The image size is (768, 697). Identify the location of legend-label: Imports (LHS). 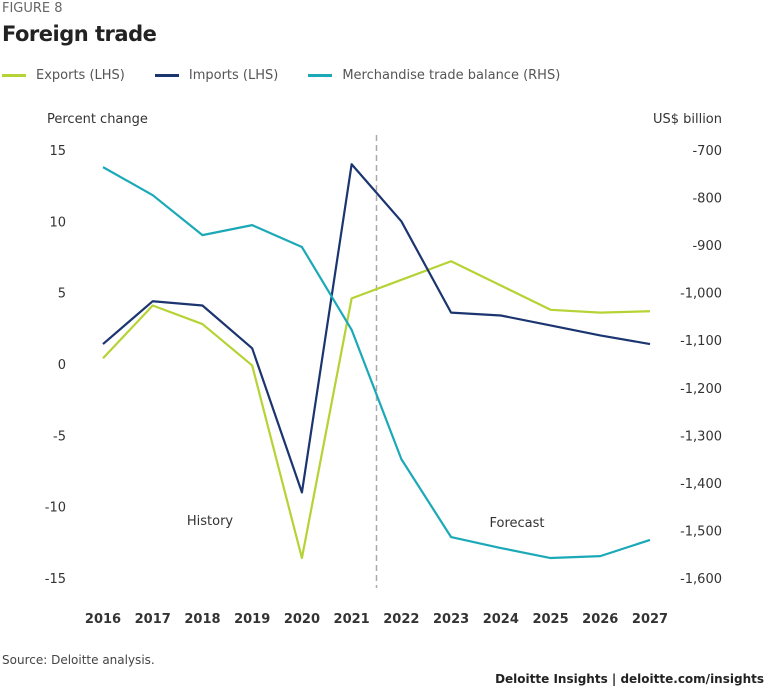
(233, 75).